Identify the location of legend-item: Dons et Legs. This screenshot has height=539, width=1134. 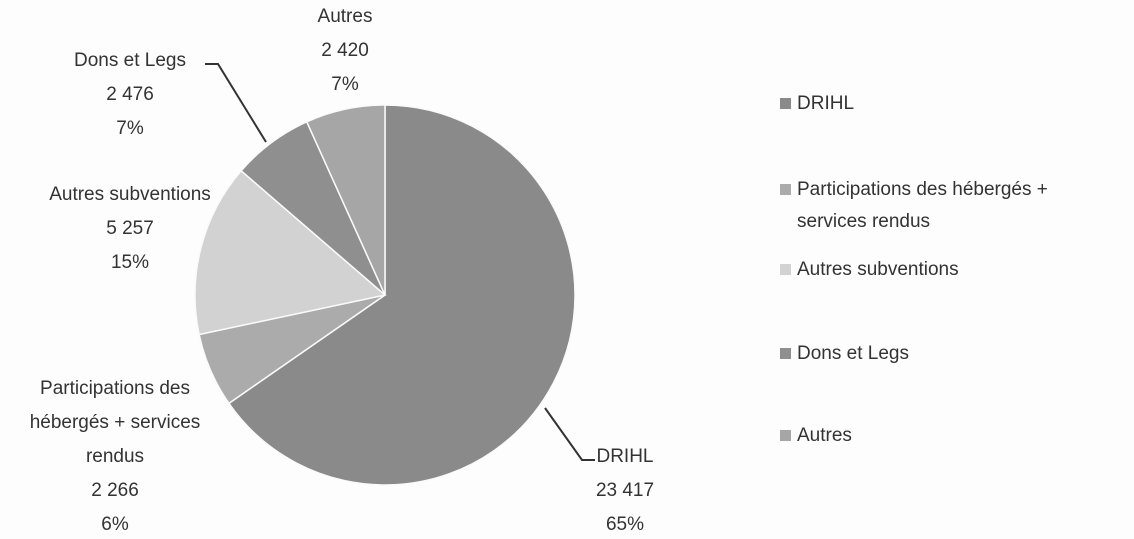
(935, 354).